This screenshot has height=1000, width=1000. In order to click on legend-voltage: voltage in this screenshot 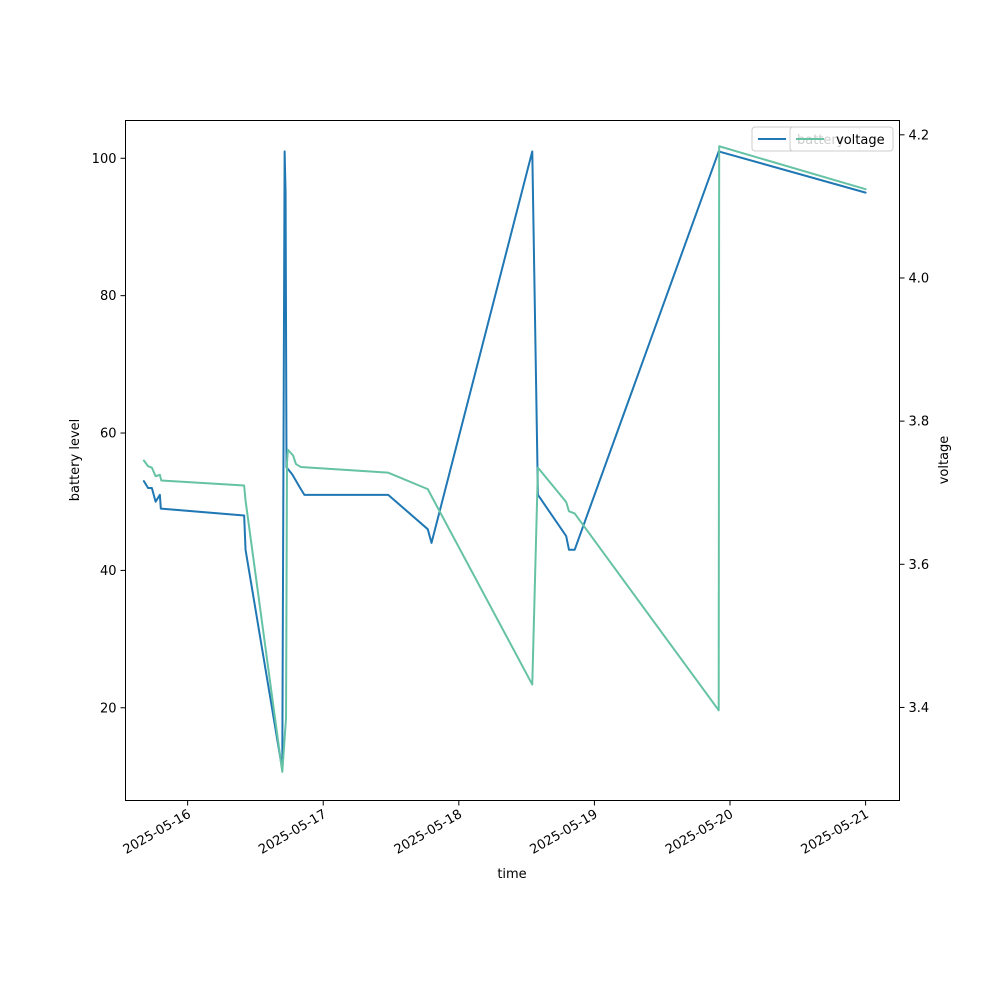, I will do `click(841, 139)`.